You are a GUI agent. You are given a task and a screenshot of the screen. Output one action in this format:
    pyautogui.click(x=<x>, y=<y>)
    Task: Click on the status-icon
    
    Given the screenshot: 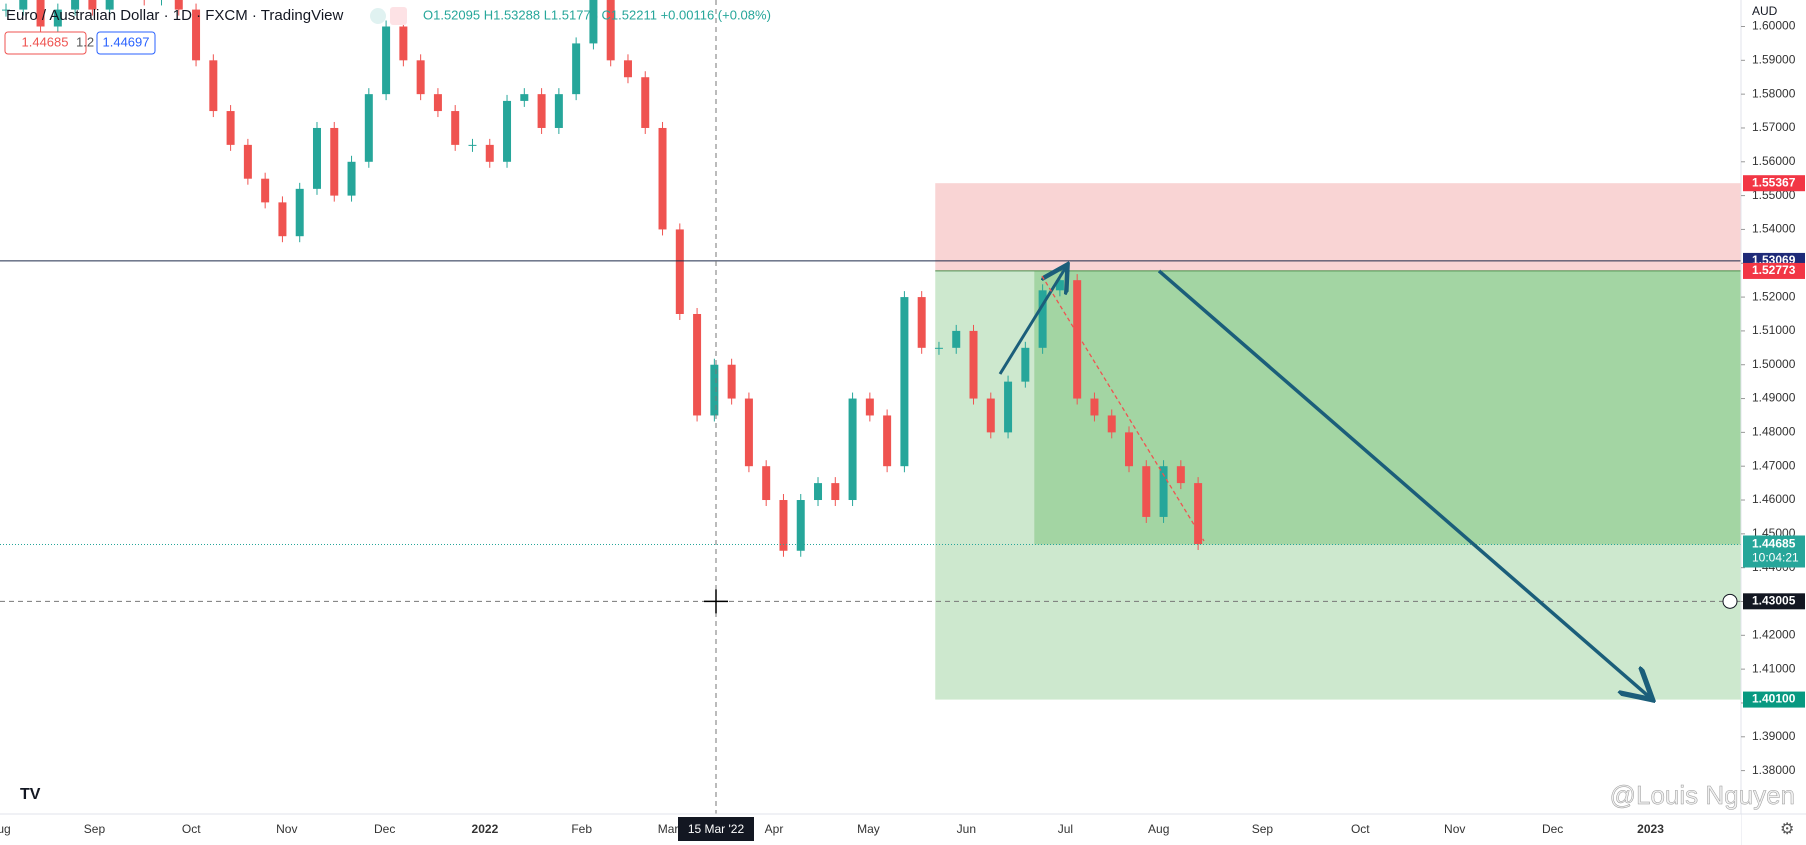 What is the action you would take?
    pyautogui.click(x=398, y=16)
    